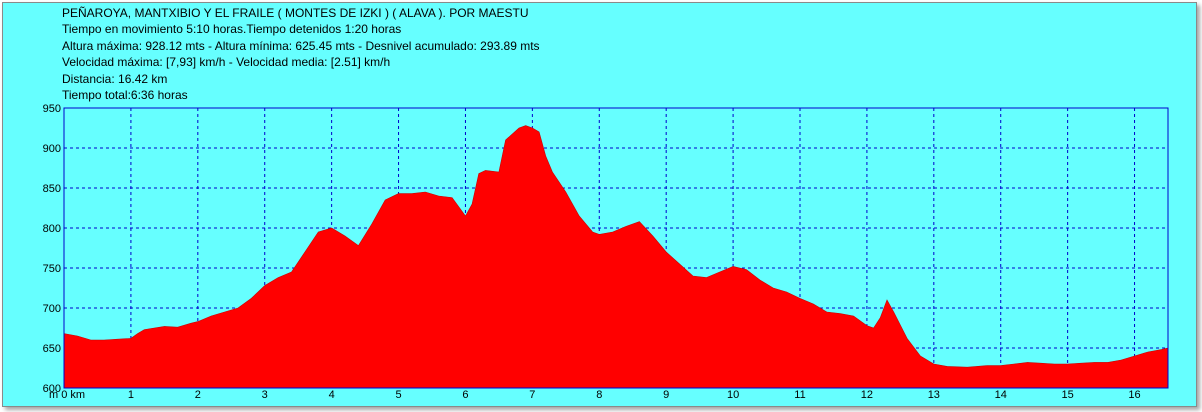  I want to click on x-tick-label-6: 6, so click(465, 395).